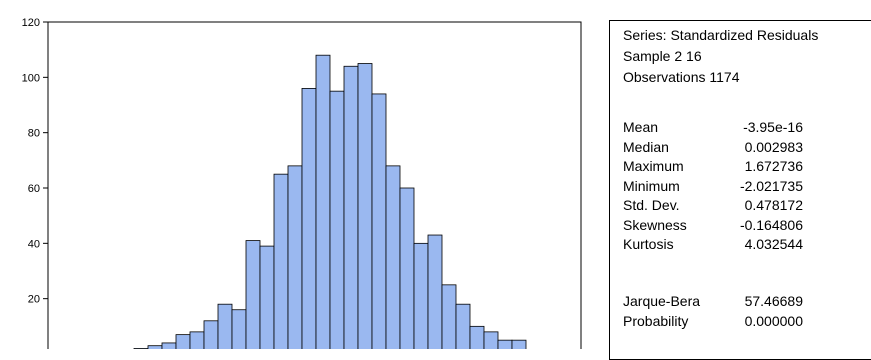 The image size is (871, 360). I want to click on stat-value: 1.672736, so click(773, 166).